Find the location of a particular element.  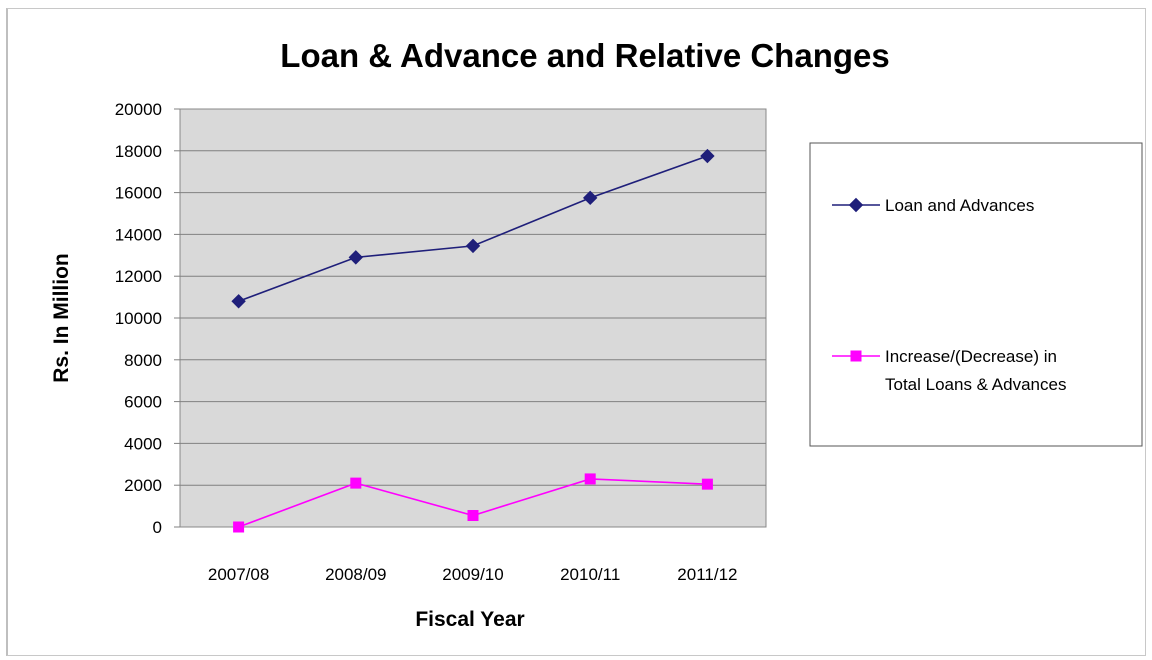

y-tick-label: 20000 is located at coordinates (138, 109).